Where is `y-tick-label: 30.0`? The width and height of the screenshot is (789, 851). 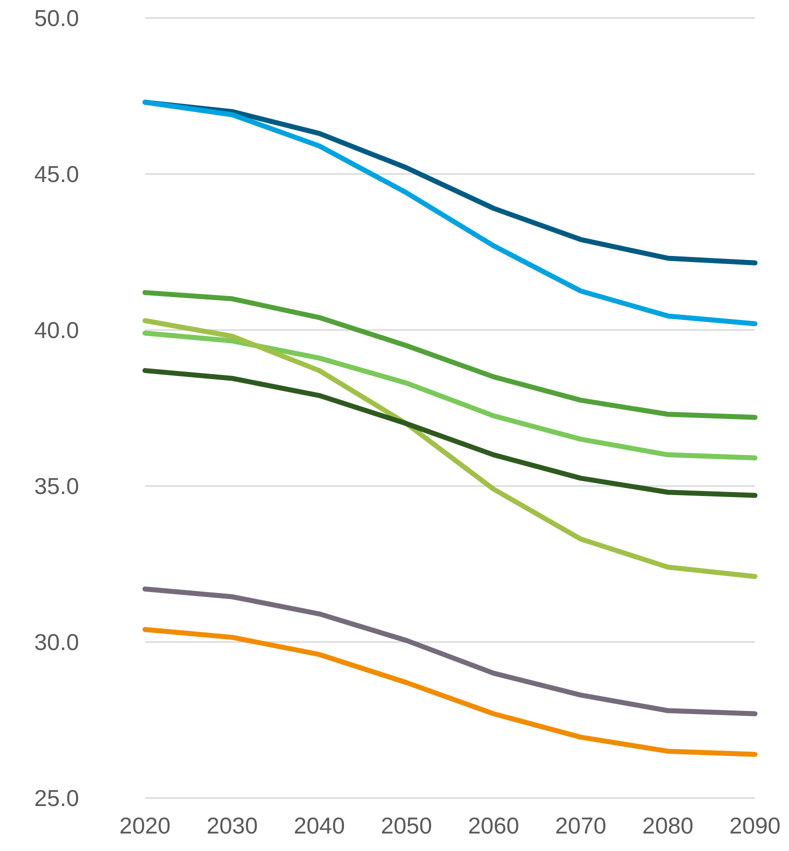
y-tick-label: 30.0 is located at coordinates (56, 642).